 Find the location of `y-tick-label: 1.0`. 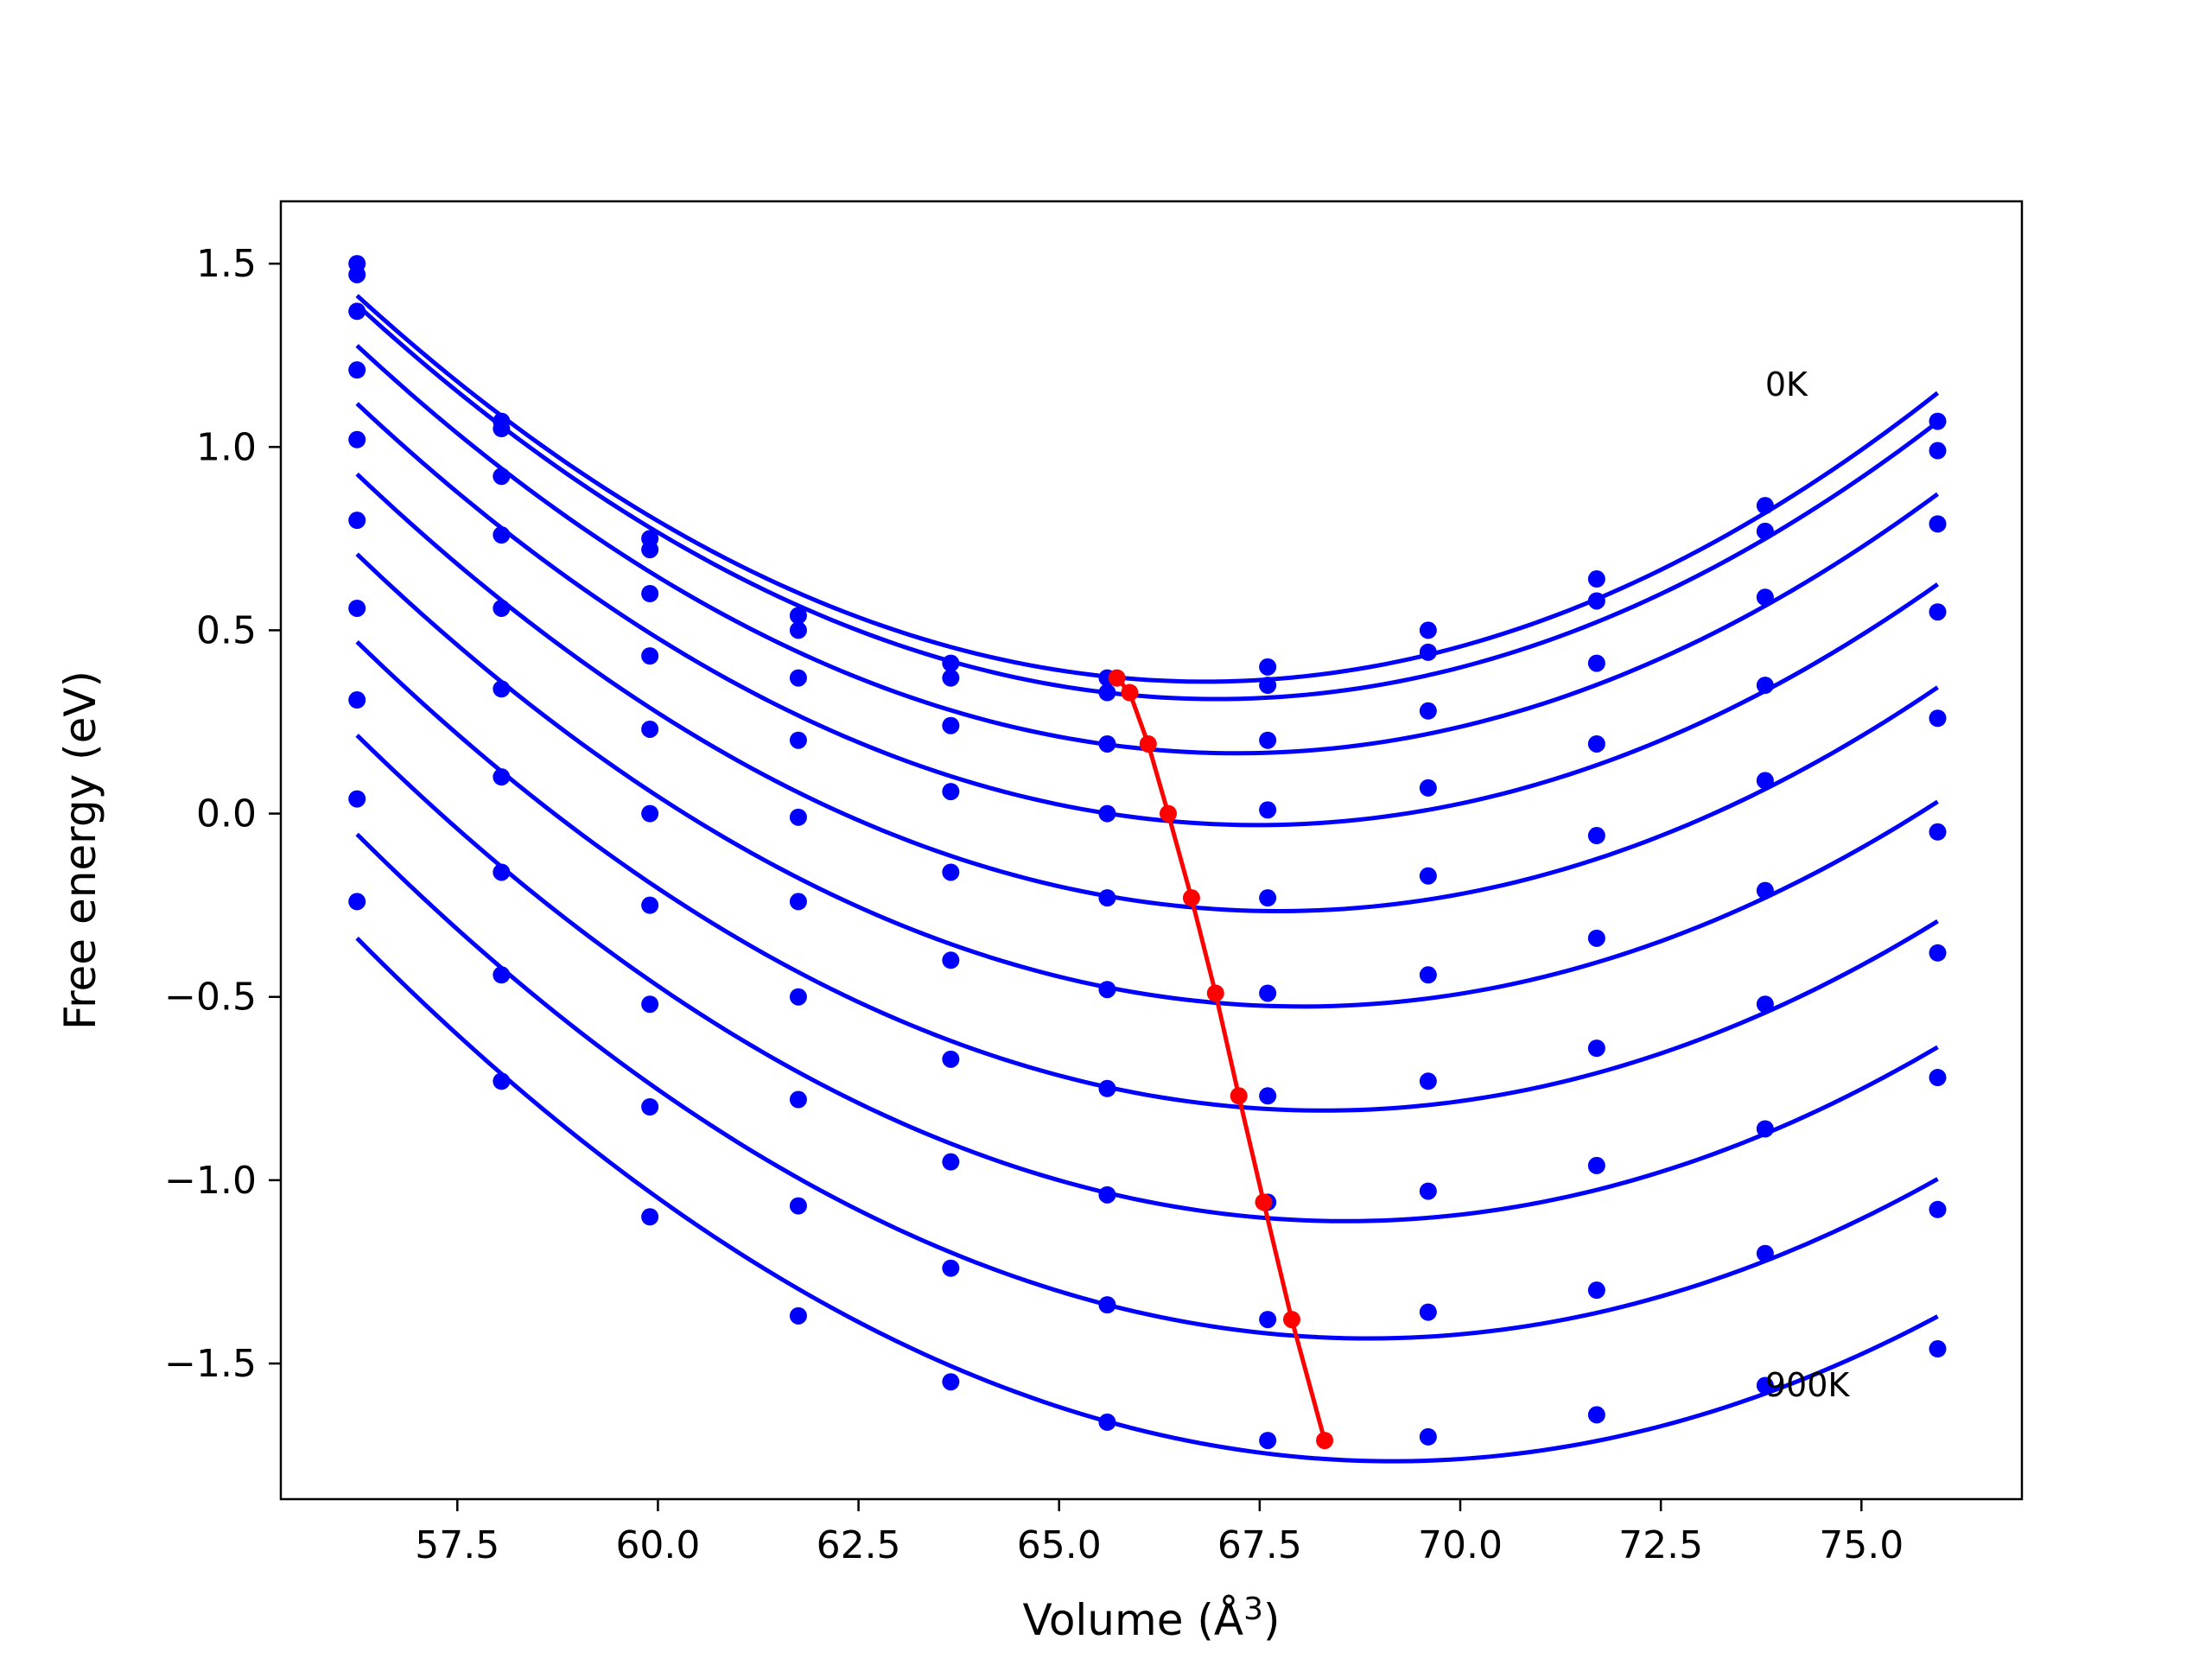

y-tick-label: 1.0 is located at coordinates (226, 447).